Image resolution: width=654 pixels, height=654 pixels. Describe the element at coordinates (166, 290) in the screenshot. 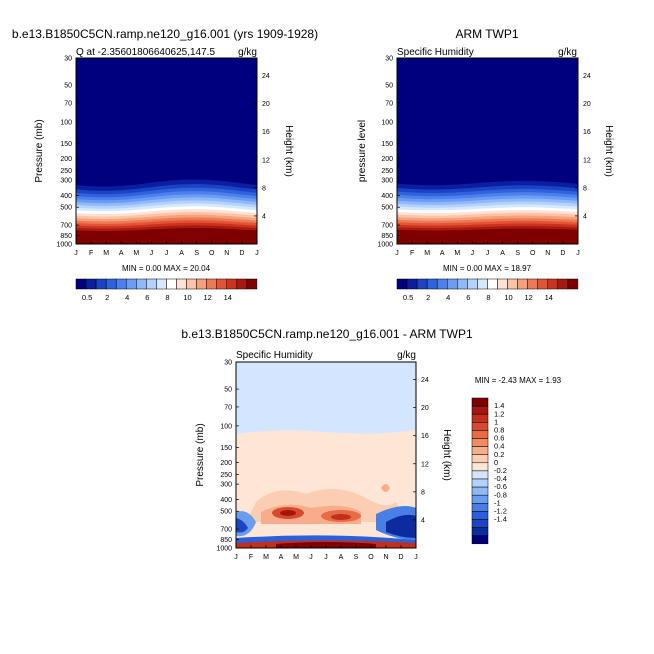

I see `panel-model-colorbar: 0.5 2 4 6 8 10 12 14` at that location.